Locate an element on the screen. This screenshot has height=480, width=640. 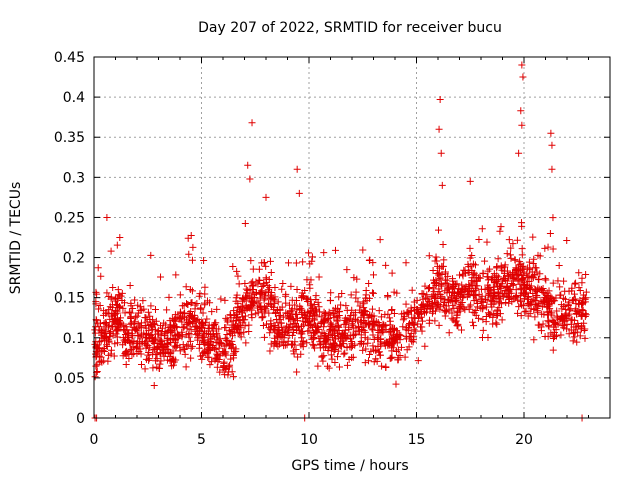
x-axis-label: GPS time / hours is located at coordinates (349, 466).